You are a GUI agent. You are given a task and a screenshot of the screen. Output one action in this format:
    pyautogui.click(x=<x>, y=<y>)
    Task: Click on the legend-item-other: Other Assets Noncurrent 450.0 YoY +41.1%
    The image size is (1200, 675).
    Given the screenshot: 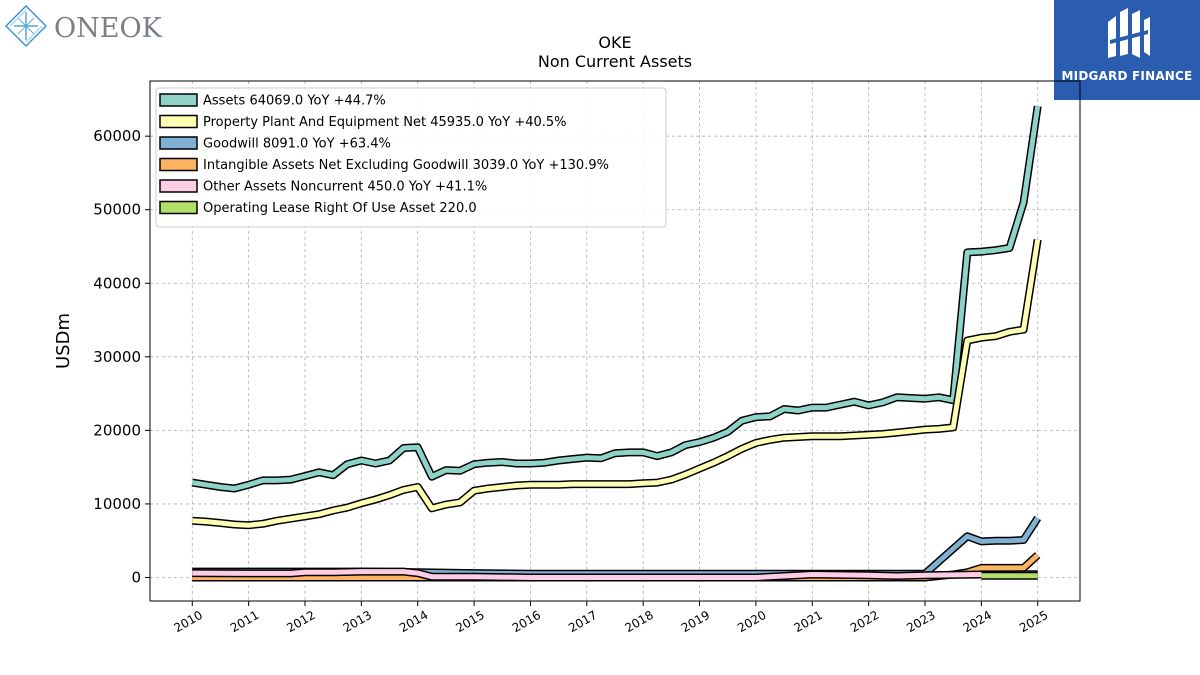 What is the action you would take?
    pyautogui.click(x=323, y=187)
    